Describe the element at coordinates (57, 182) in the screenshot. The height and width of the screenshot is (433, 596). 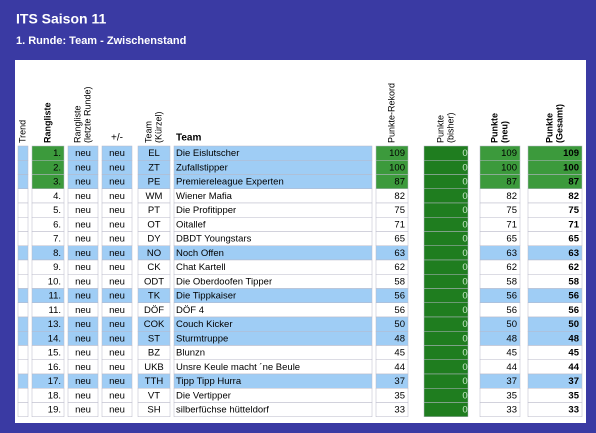
I see `cell-text: 3.` at that location.